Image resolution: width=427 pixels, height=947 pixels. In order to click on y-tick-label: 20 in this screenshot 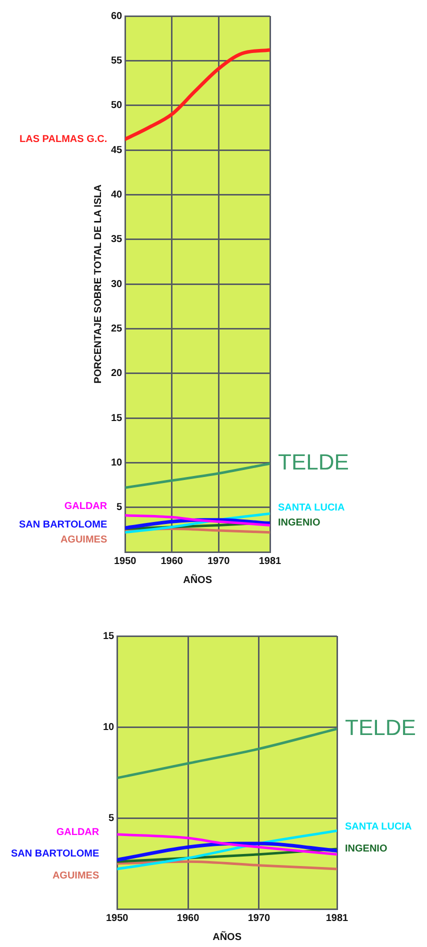, I will do `click(117, 374)`.